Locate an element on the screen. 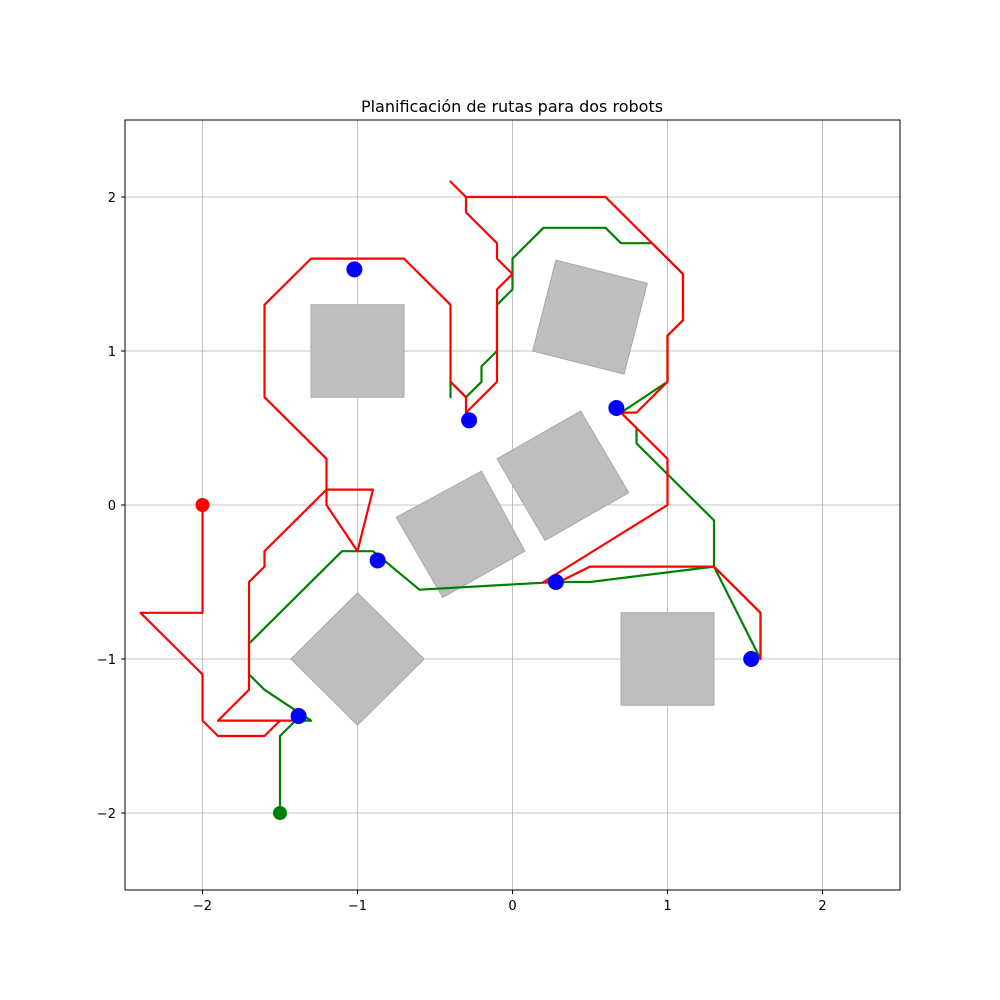 This screenshot has height=1000, width=1000. x-tick-label: 0 is located at coordinates (512, 906).